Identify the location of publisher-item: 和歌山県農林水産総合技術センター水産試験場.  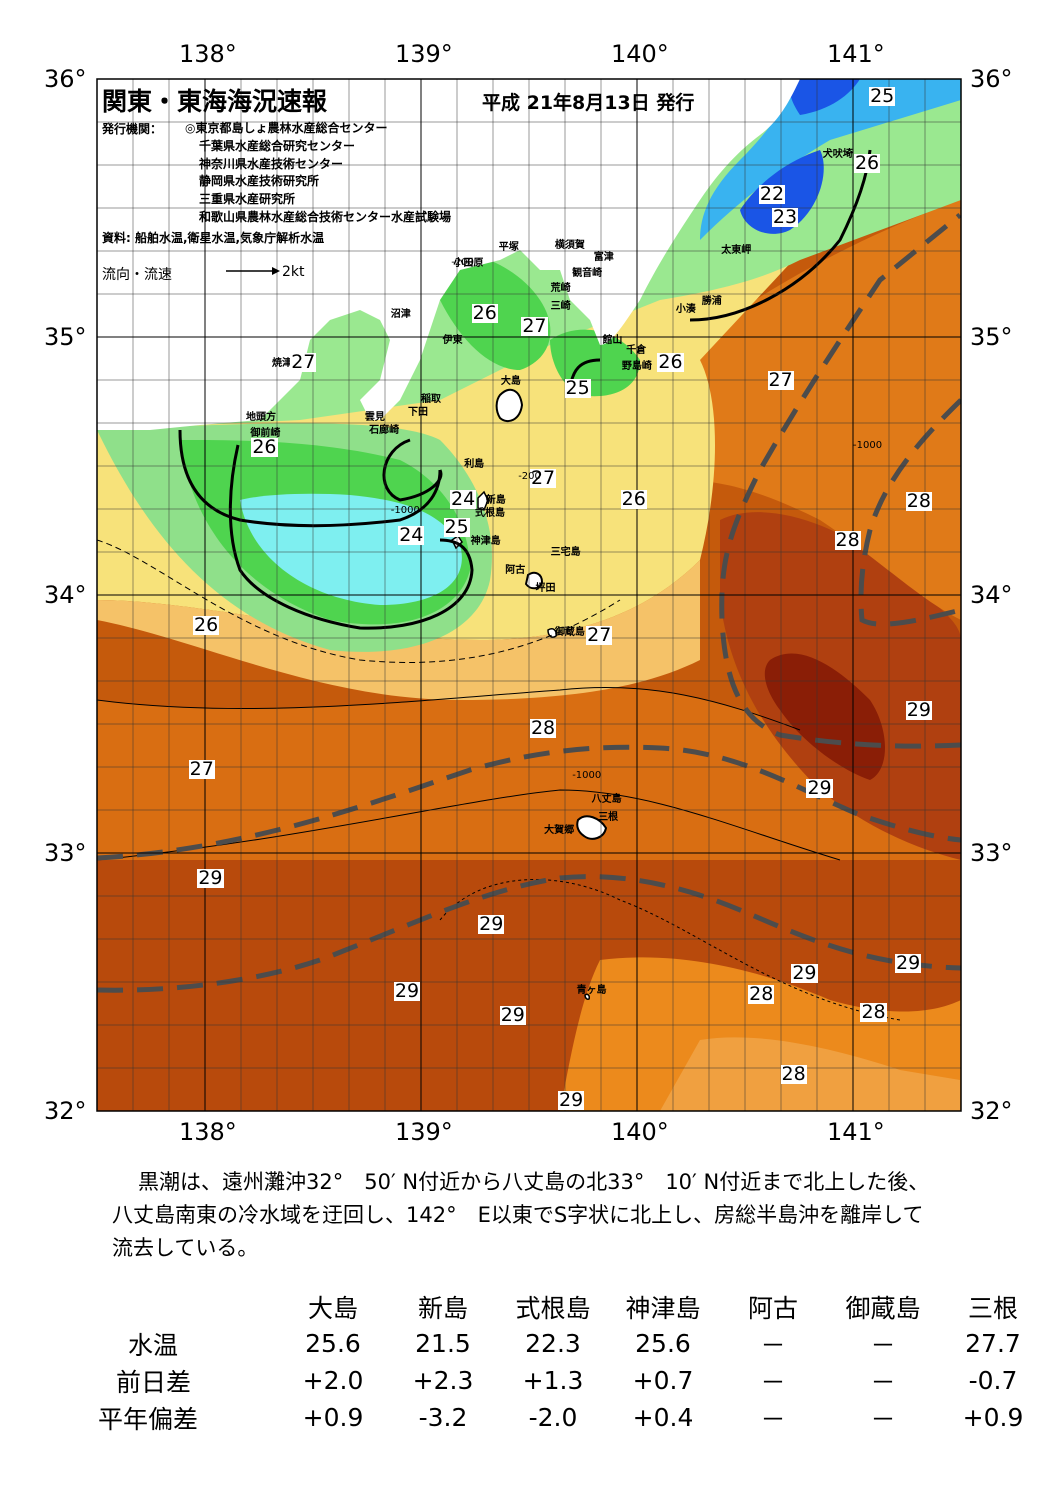
(325, 216).